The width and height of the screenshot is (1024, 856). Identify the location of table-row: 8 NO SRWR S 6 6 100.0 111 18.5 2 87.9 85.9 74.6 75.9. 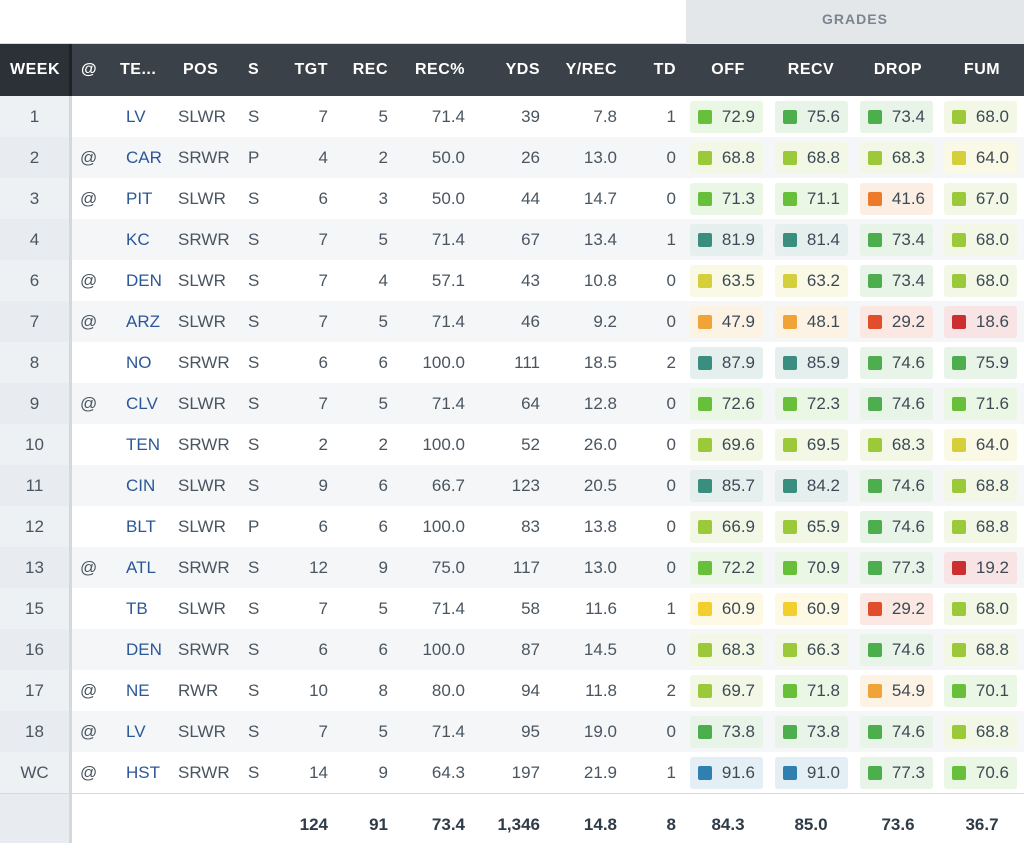
(512, 362).